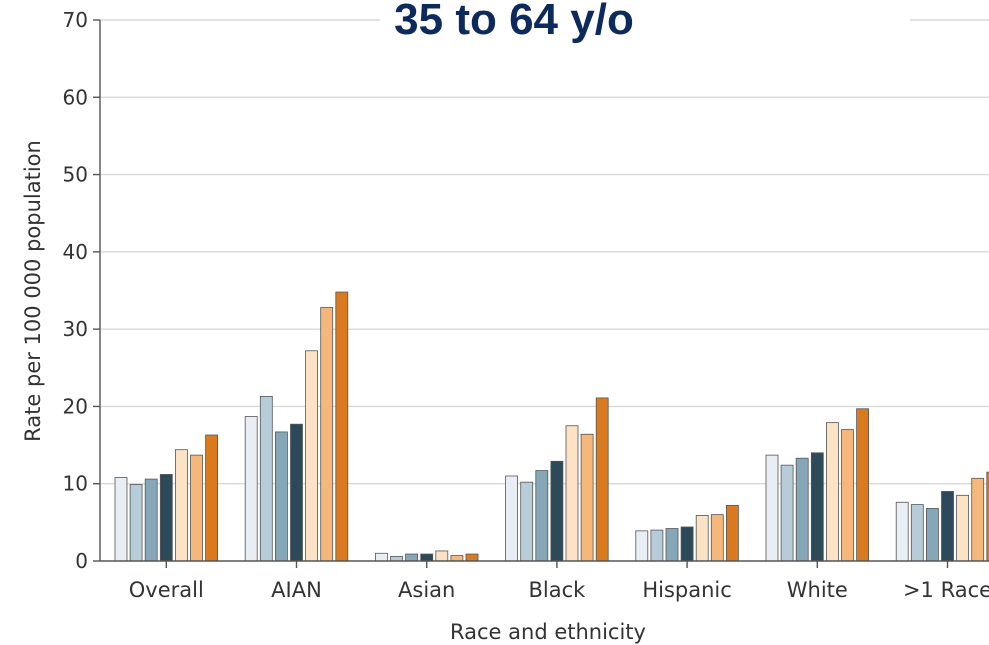  What do you see at coordinates (75, 97) in the screenshot?
I see `y-tick-label: 60` at bounding box center [75, 97].